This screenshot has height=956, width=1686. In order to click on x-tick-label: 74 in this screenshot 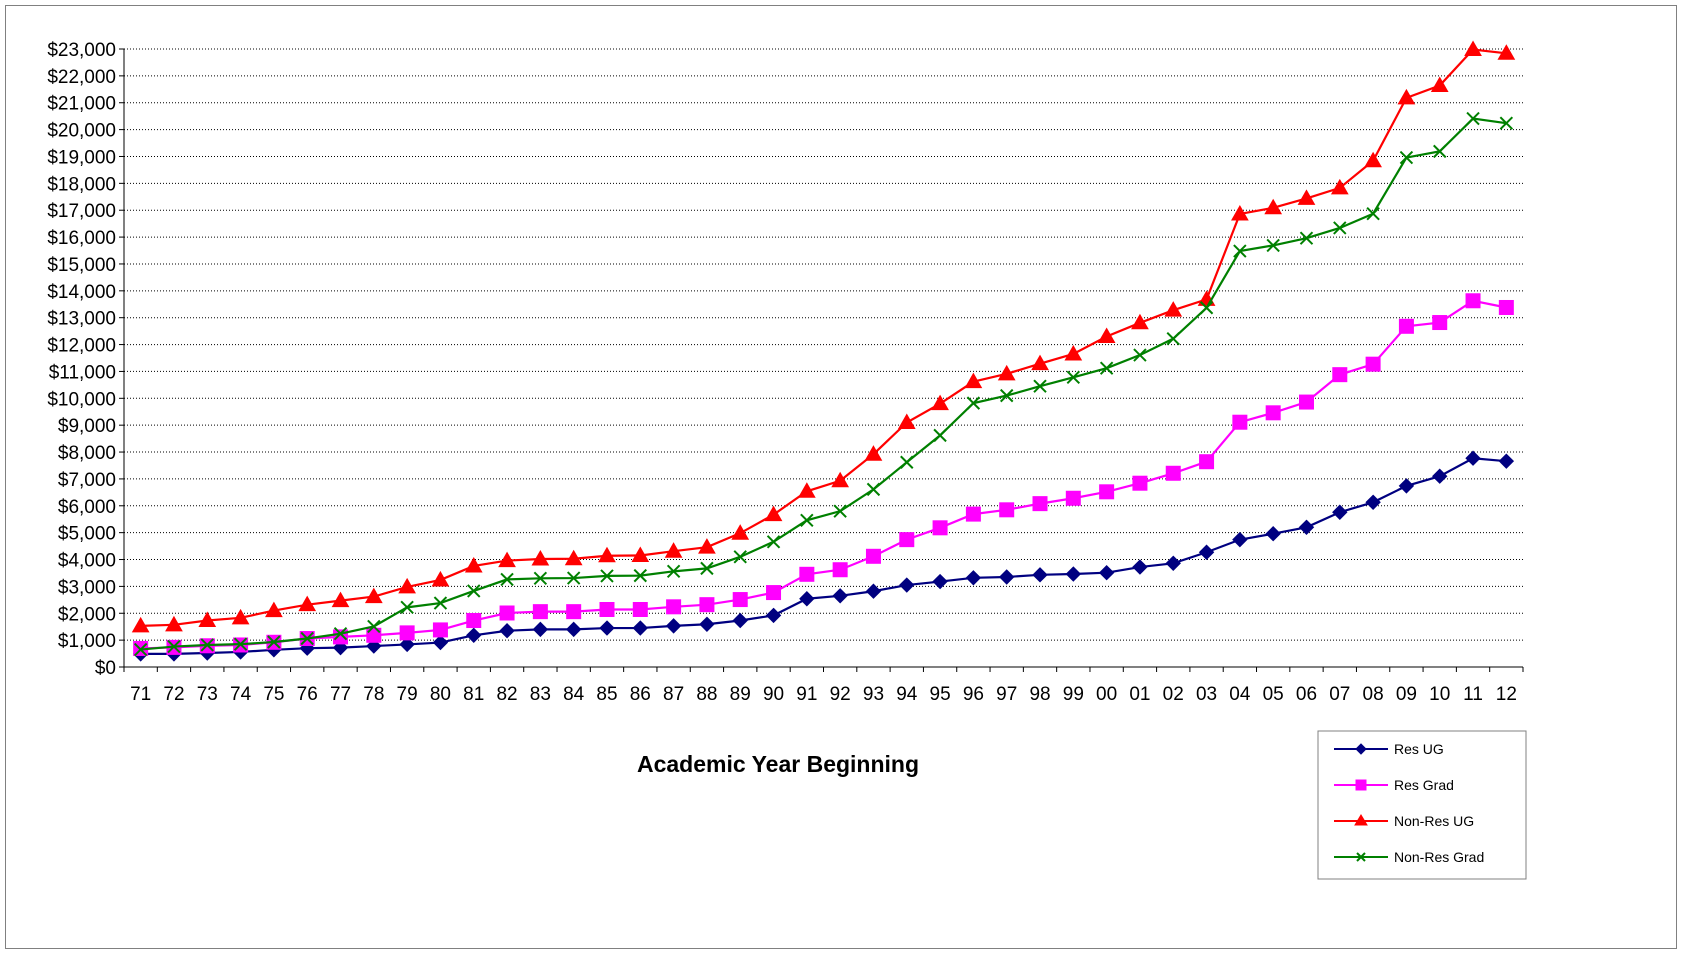, I will do `click(241, 694)`.